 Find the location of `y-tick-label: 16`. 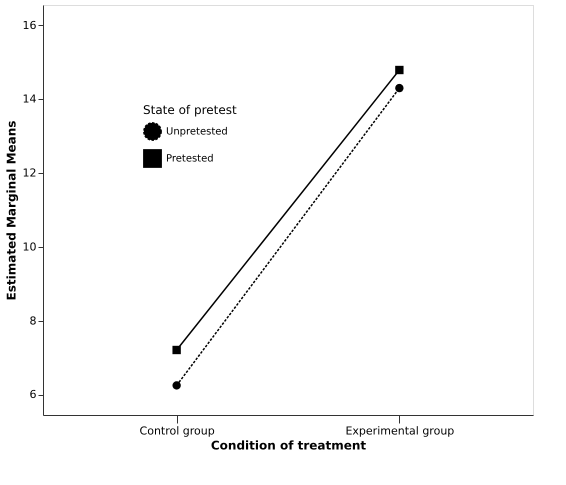

y-tick-label: 16 is located at coordinates (29, 25).